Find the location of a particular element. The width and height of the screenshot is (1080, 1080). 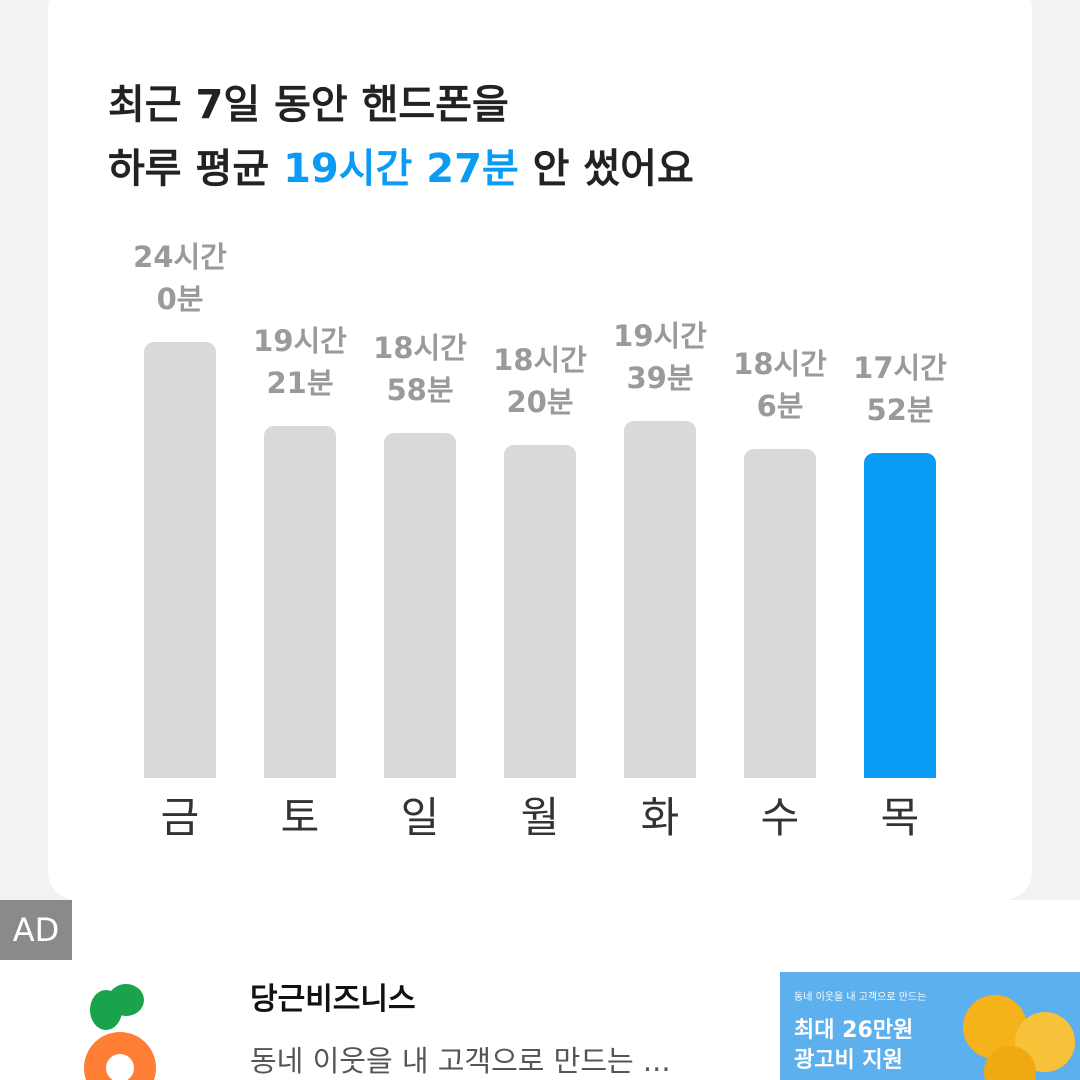

banner-text: 최대 26만원 is located at coordinates (854, 1030).